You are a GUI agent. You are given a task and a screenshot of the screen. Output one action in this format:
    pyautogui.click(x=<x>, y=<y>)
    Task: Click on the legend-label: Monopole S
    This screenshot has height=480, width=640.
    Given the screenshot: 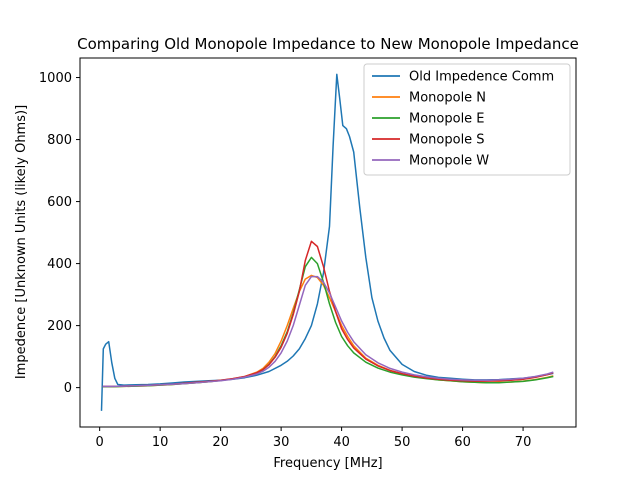 What is the action you would take?
    pyautogui.click(x=447, y=140)
    